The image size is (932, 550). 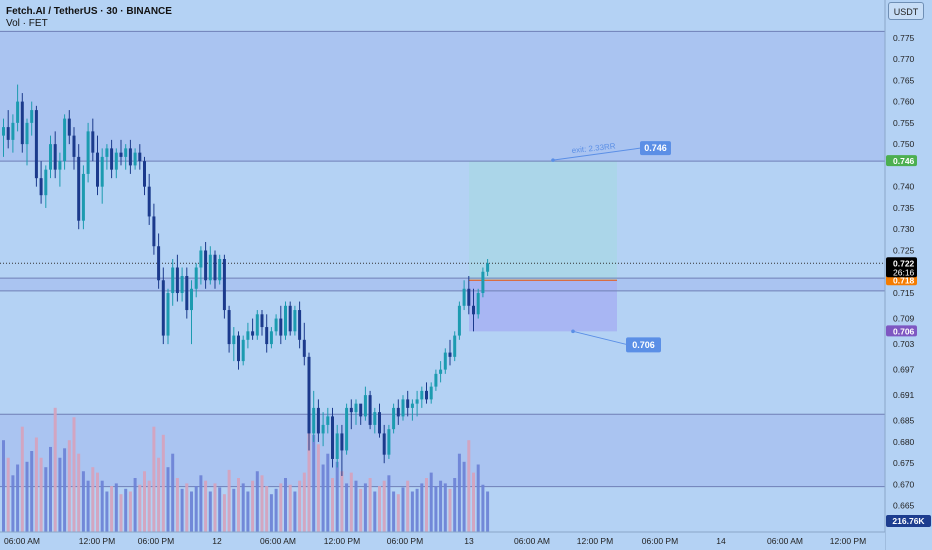 What do you see at coordinates (27, 23) in the screenshot?
I see `volume-indicator-label: Vol · FET` at bounding box center [27, 23].